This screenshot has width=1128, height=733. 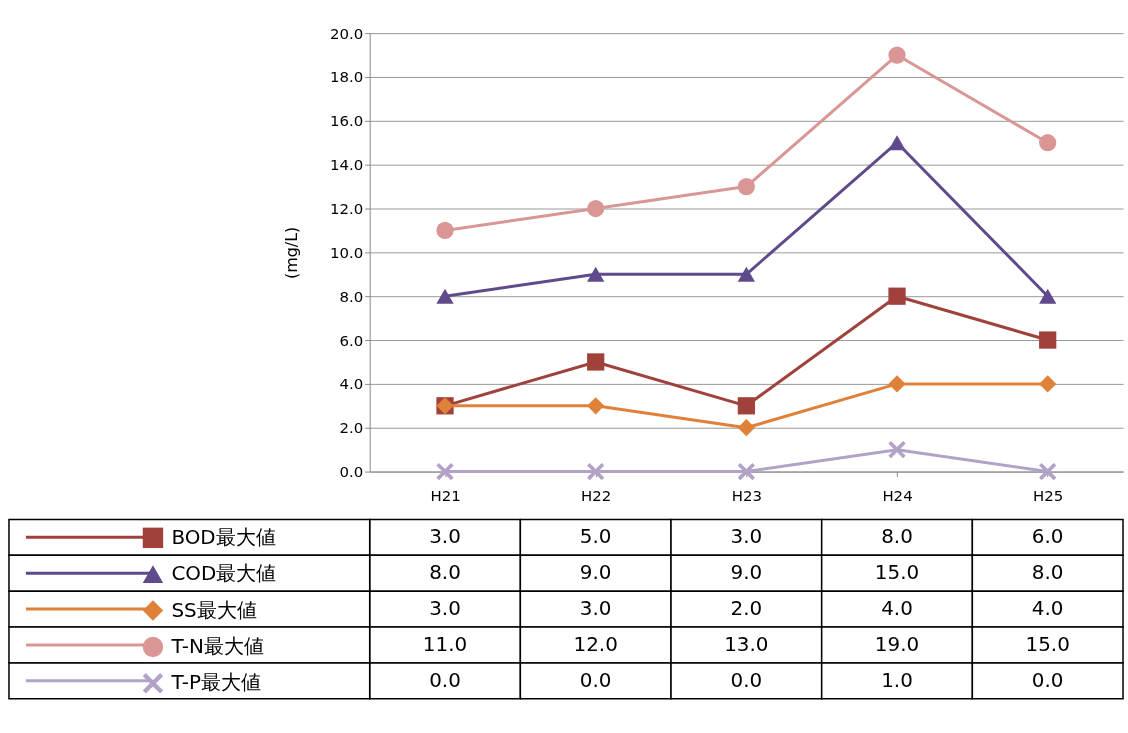 What do you see at coordinates (346, 252) in the screenshot?
I see `y-tick-label: 10.0` at bounding box center [346, 252].